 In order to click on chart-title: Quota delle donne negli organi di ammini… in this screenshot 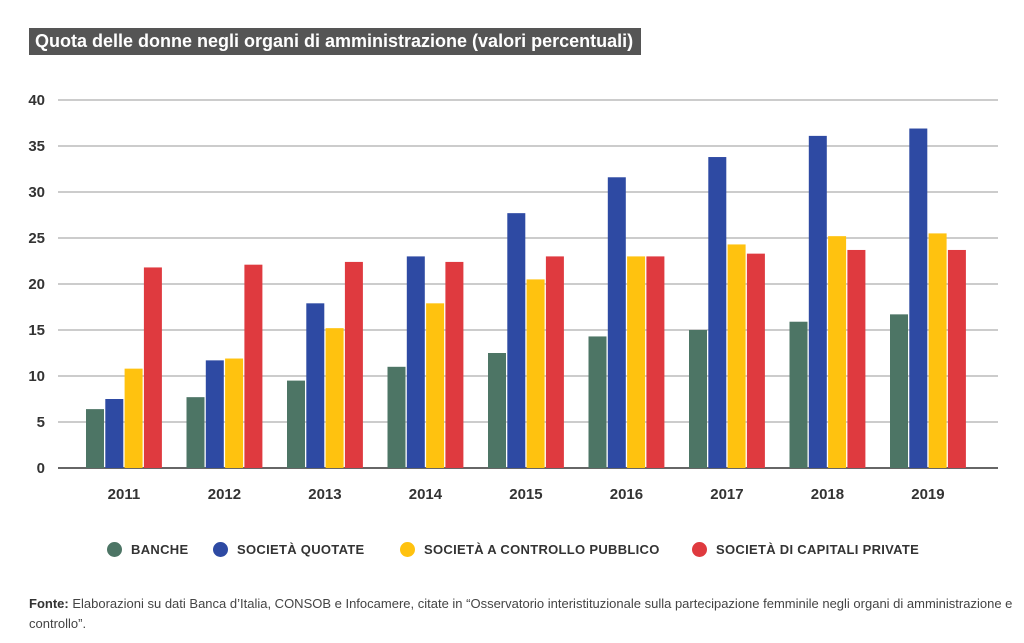, I will do `click(335, 41)`.